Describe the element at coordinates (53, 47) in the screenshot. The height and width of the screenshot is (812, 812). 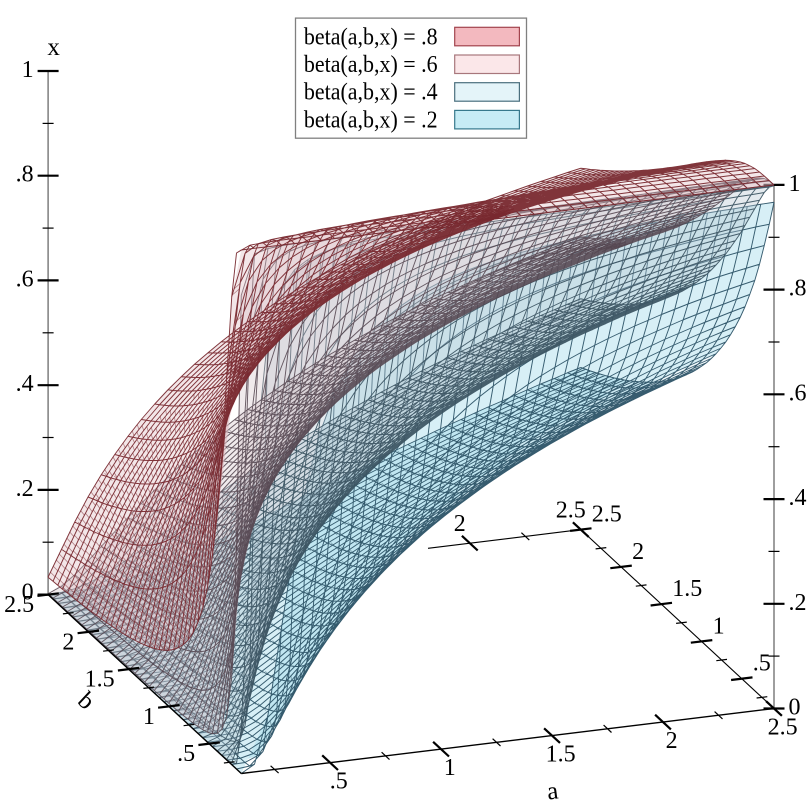
I see `svg-text: x` at that location.